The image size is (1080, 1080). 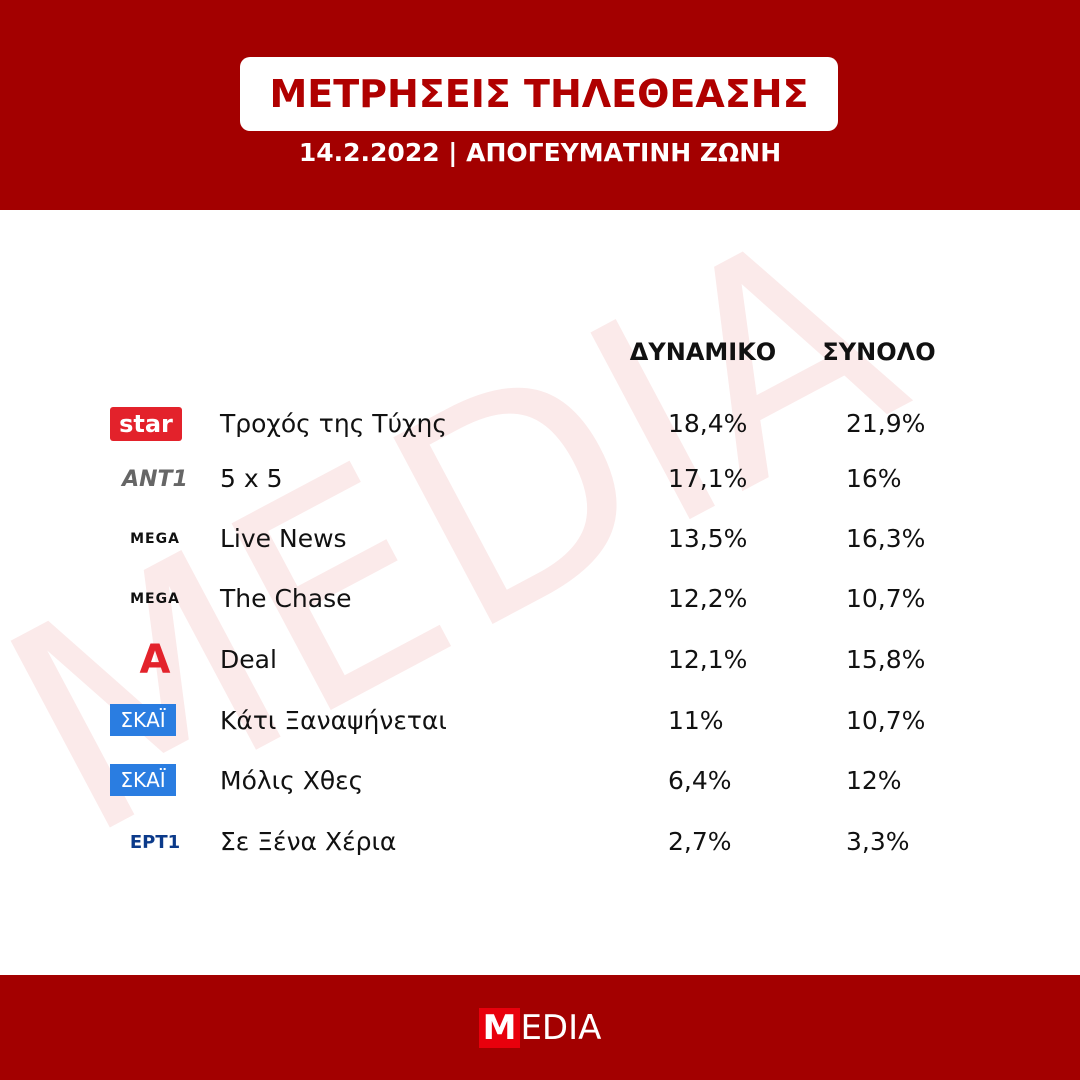 What do you see at coordinates (886, 538) in the screenshot?
I see `rating-value: 16,3%` at bounding box center [886, 538].